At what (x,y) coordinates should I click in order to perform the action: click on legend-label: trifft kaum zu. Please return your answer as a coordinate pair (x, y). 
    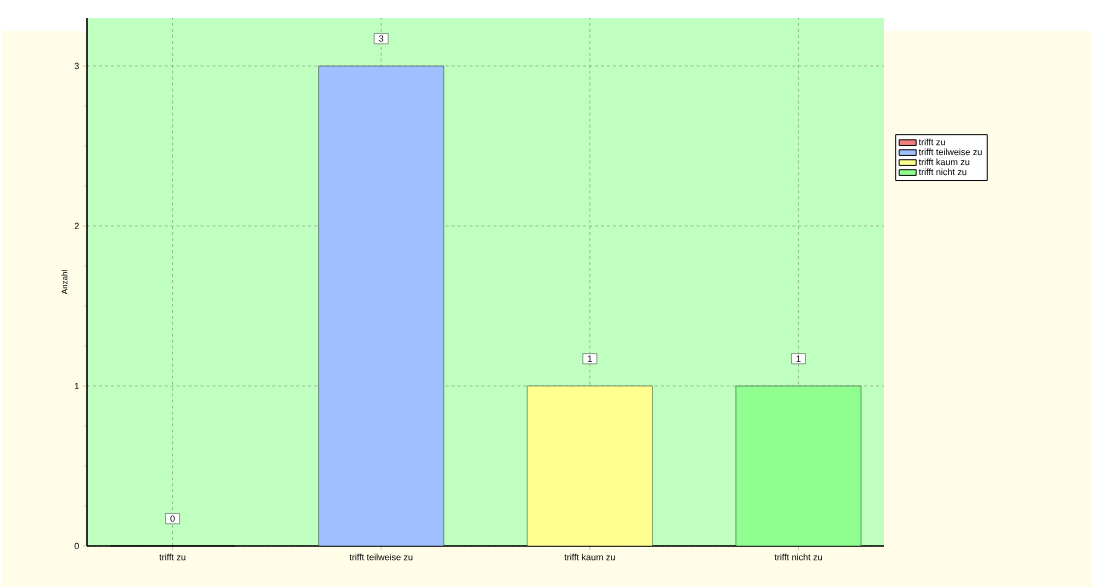
    Looking at the image, I should click on (944, 162).